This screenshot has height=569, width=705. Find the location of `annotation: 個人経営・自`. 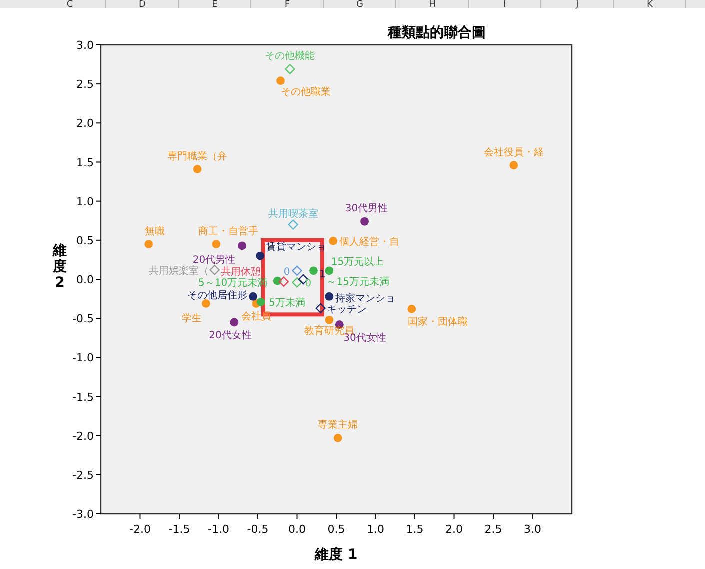

annotation: 個人経営・自 is located at coordinates (369, 242).